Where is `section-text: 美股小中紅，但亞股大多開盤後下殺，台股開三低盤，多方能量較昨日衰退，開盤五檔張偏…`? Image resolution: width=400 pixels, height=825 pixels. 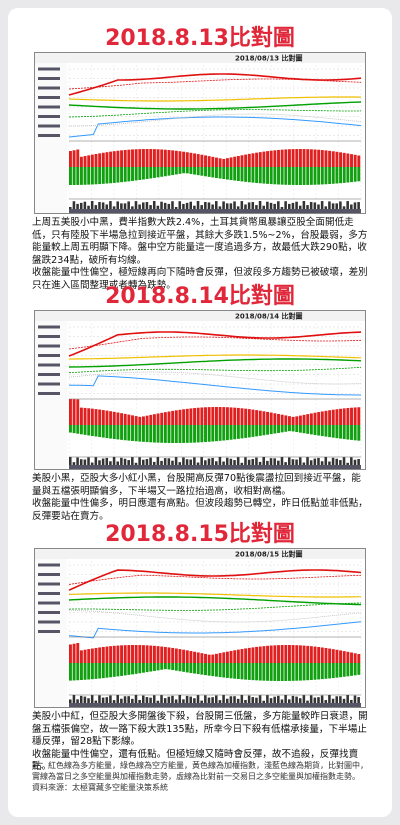 section-text: 美股小中紅，但亞股大多開盤後下殺，台股開三低盤，多方能量較昨日衰退，開盤五檔張偏… is located at coordinates (201, 742).